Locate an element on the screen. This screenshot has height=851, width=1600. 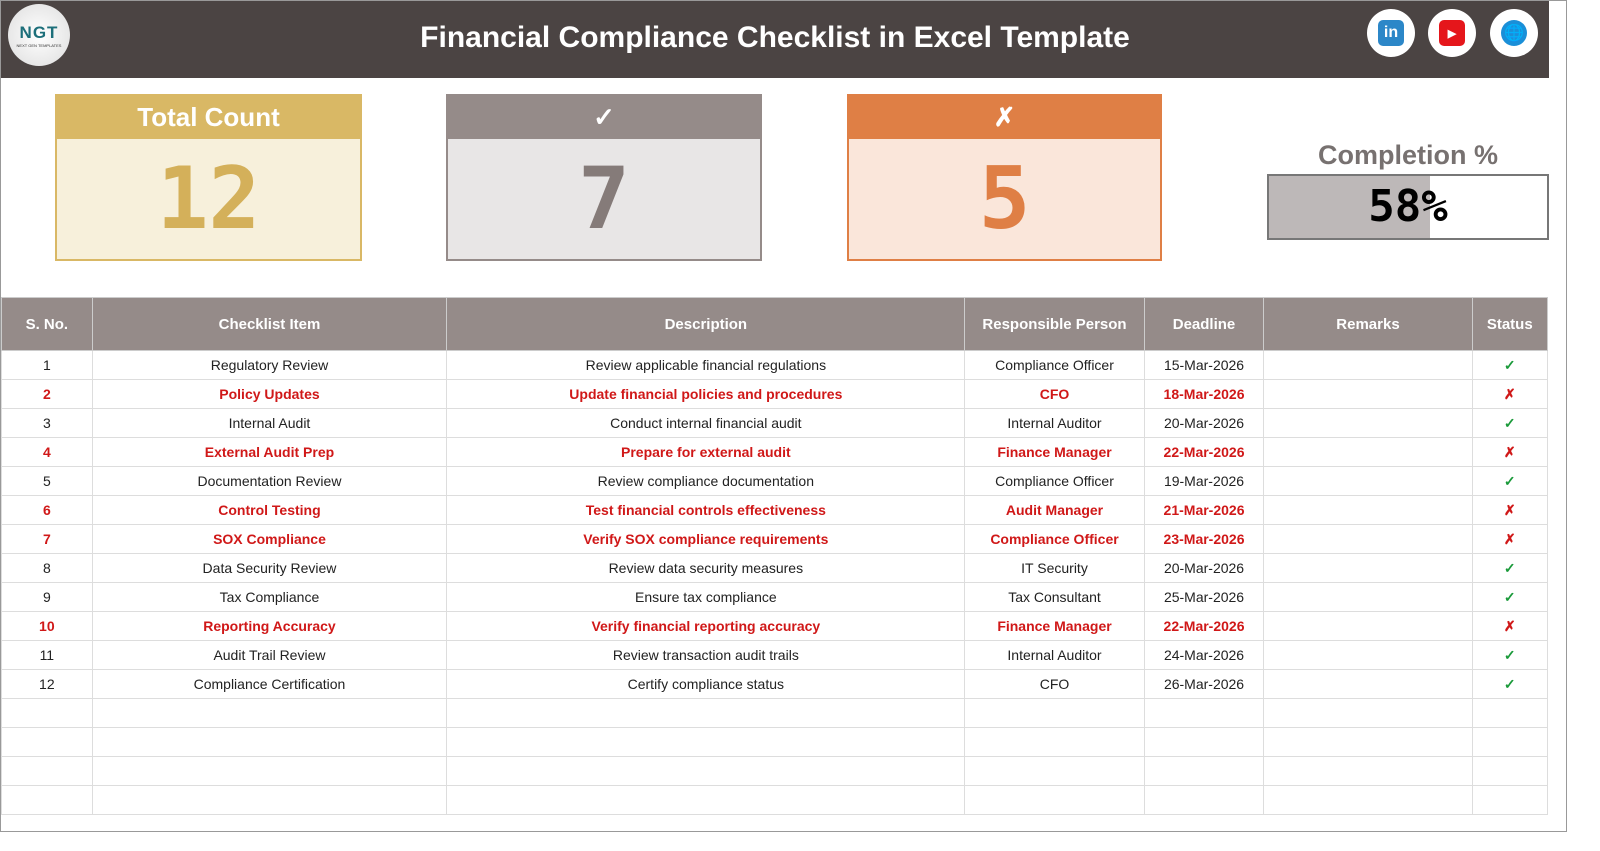
table-cell: 10 is located at coordinates (47, 626).